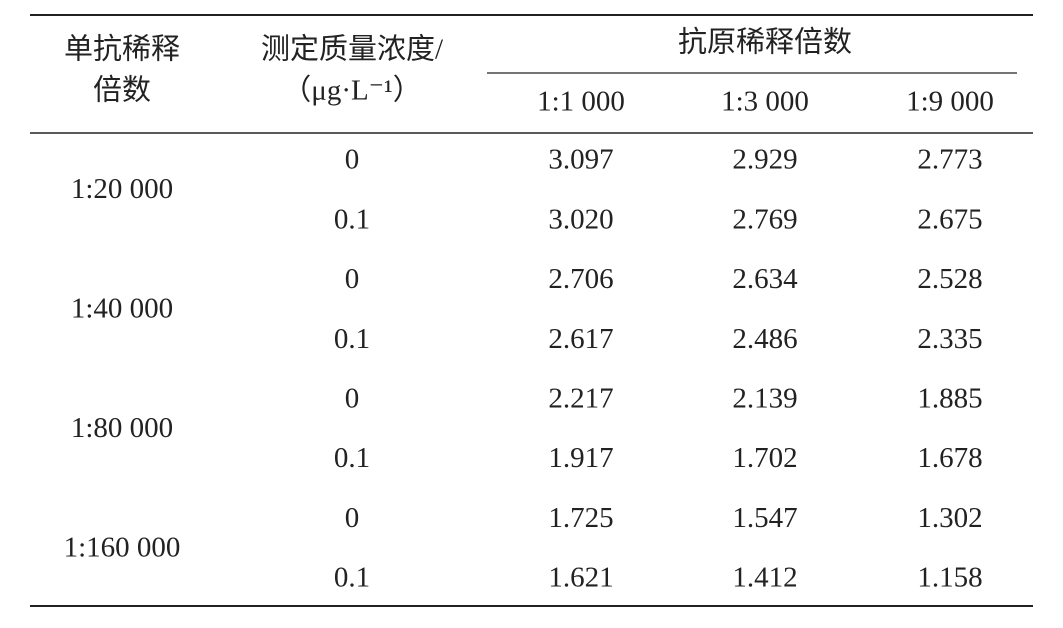  I want to click on cell: 2.929, so click(764, 160).